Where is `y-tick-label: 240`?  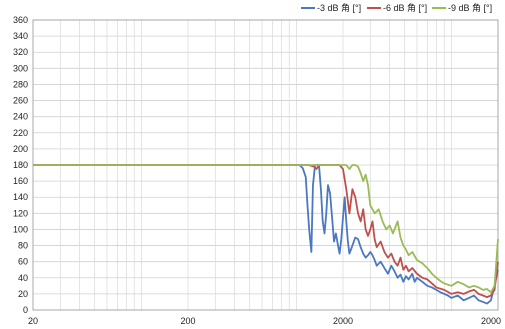
y-tick-label: 240 is located at coordinates (20, 117).